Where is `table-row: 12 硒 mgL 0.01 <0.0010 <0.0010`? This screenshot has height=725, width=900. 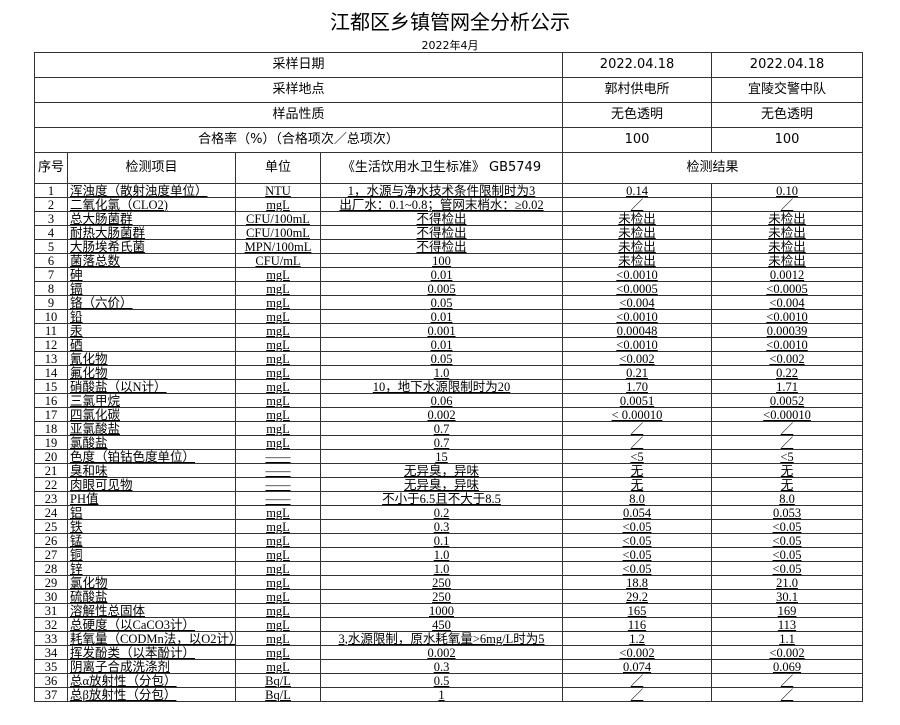 table-row: 12 硒 mgL 0.01 <0.0010 <0.0010 is located at coordinates (449, 344).